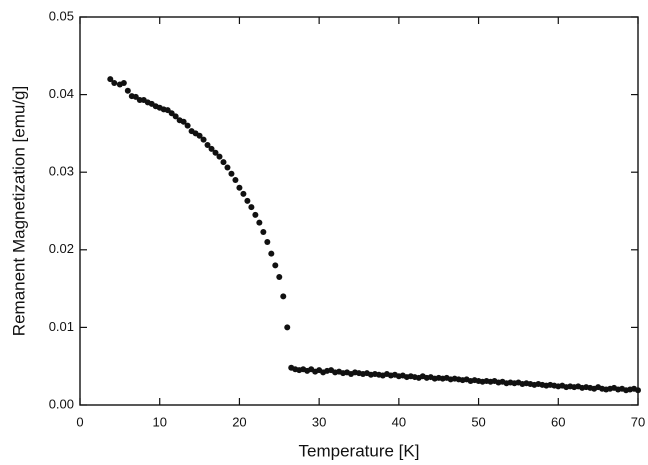  I want to click on y-tick-label: 0.02, so click(61, 248).